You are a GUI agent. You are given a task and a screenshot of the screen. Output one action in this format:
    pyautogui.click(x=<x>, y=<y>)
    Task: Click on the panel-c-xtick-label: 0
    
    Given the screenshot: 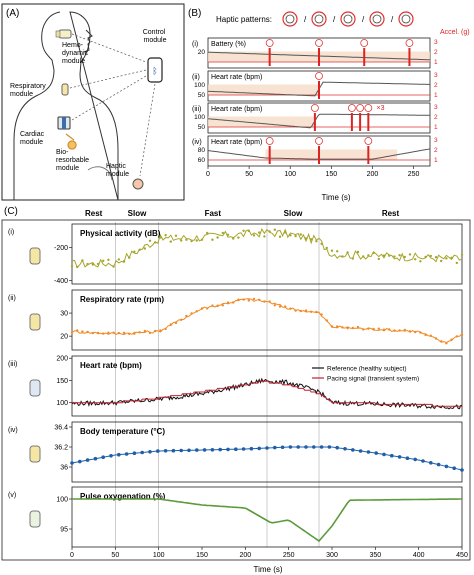 What is the action you would take?
    pyautogui.click(x=72, y=555)
    